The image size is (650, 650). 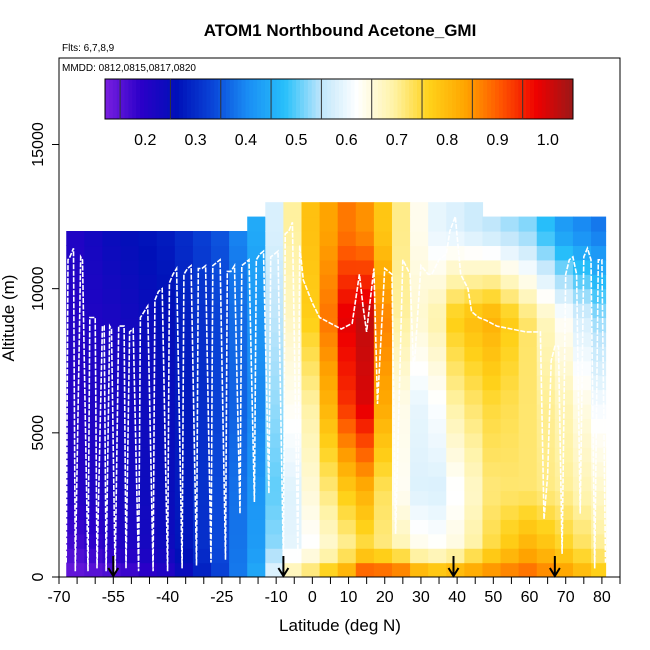 What do you see at coordinates (340, 625) in the screenshot?
I see `x-axis-label: Latitude (deg N)` at bounding box center [340, 625].